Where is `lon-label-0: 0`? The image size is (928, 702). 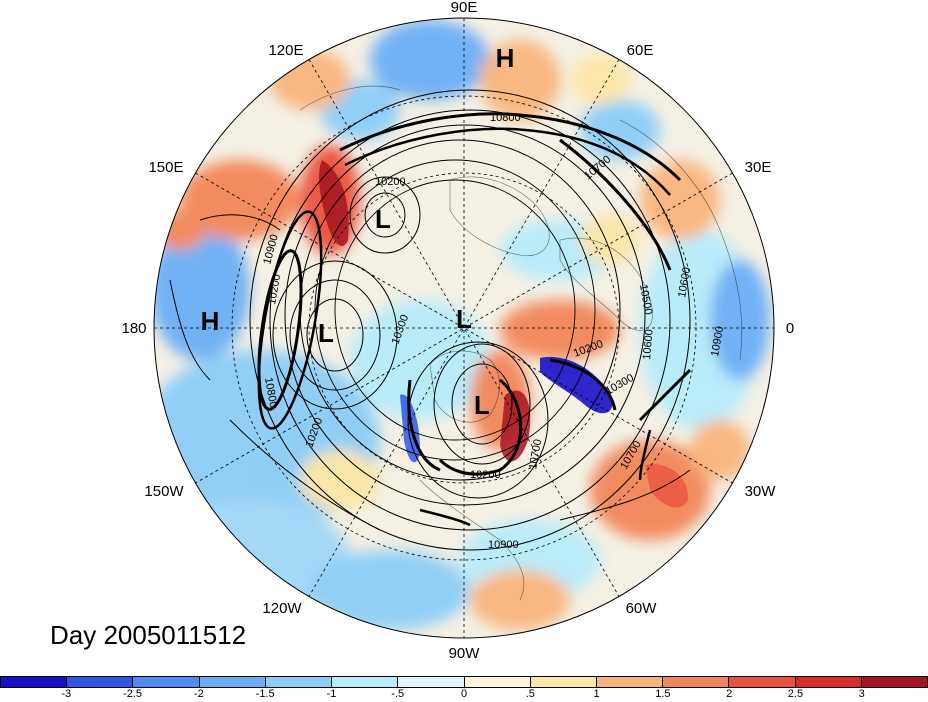 lon-label-0: 0 is located at coordinates (790, 328).